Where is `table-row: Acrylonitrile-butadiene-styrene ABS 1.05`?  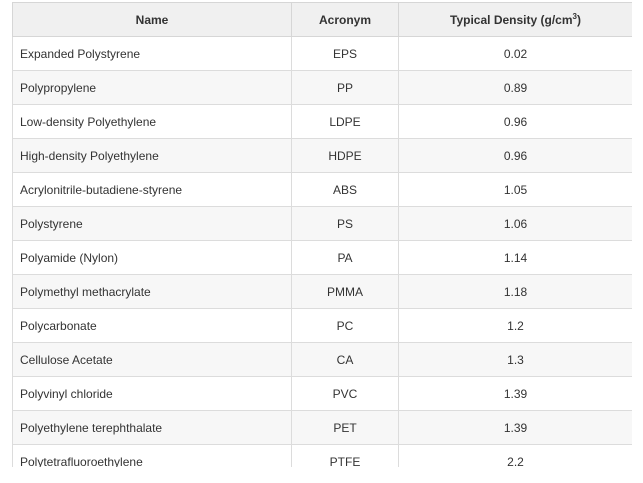
table-row: Acrylonitrile-butadiene-styrene ABS 1.05 is located at coordinates (322, 189).